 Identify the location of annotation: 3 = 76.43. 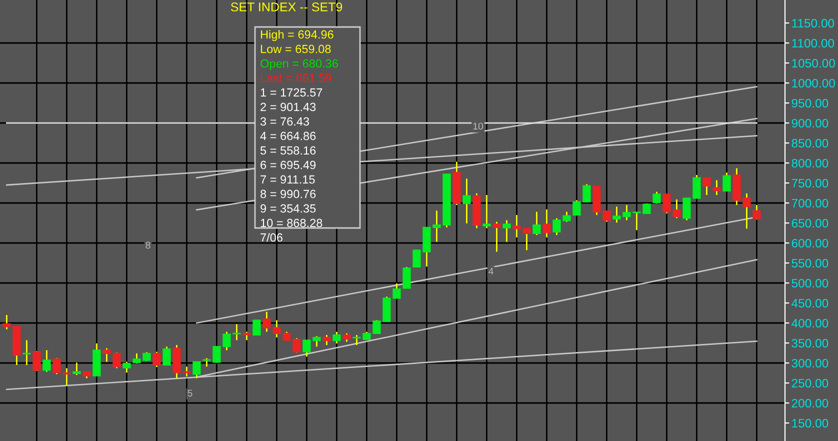
(285, 121).